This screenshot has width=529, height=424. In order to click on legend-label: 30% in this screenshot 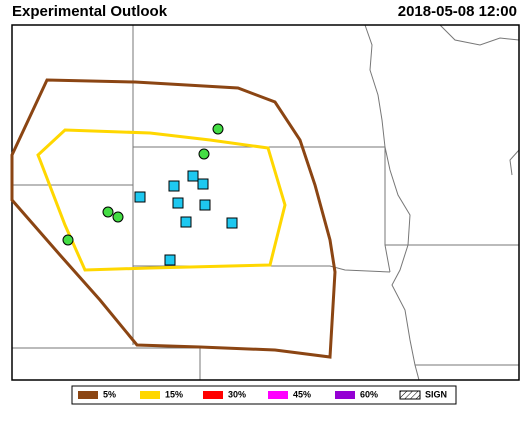, I will do `click(237, 394)`.